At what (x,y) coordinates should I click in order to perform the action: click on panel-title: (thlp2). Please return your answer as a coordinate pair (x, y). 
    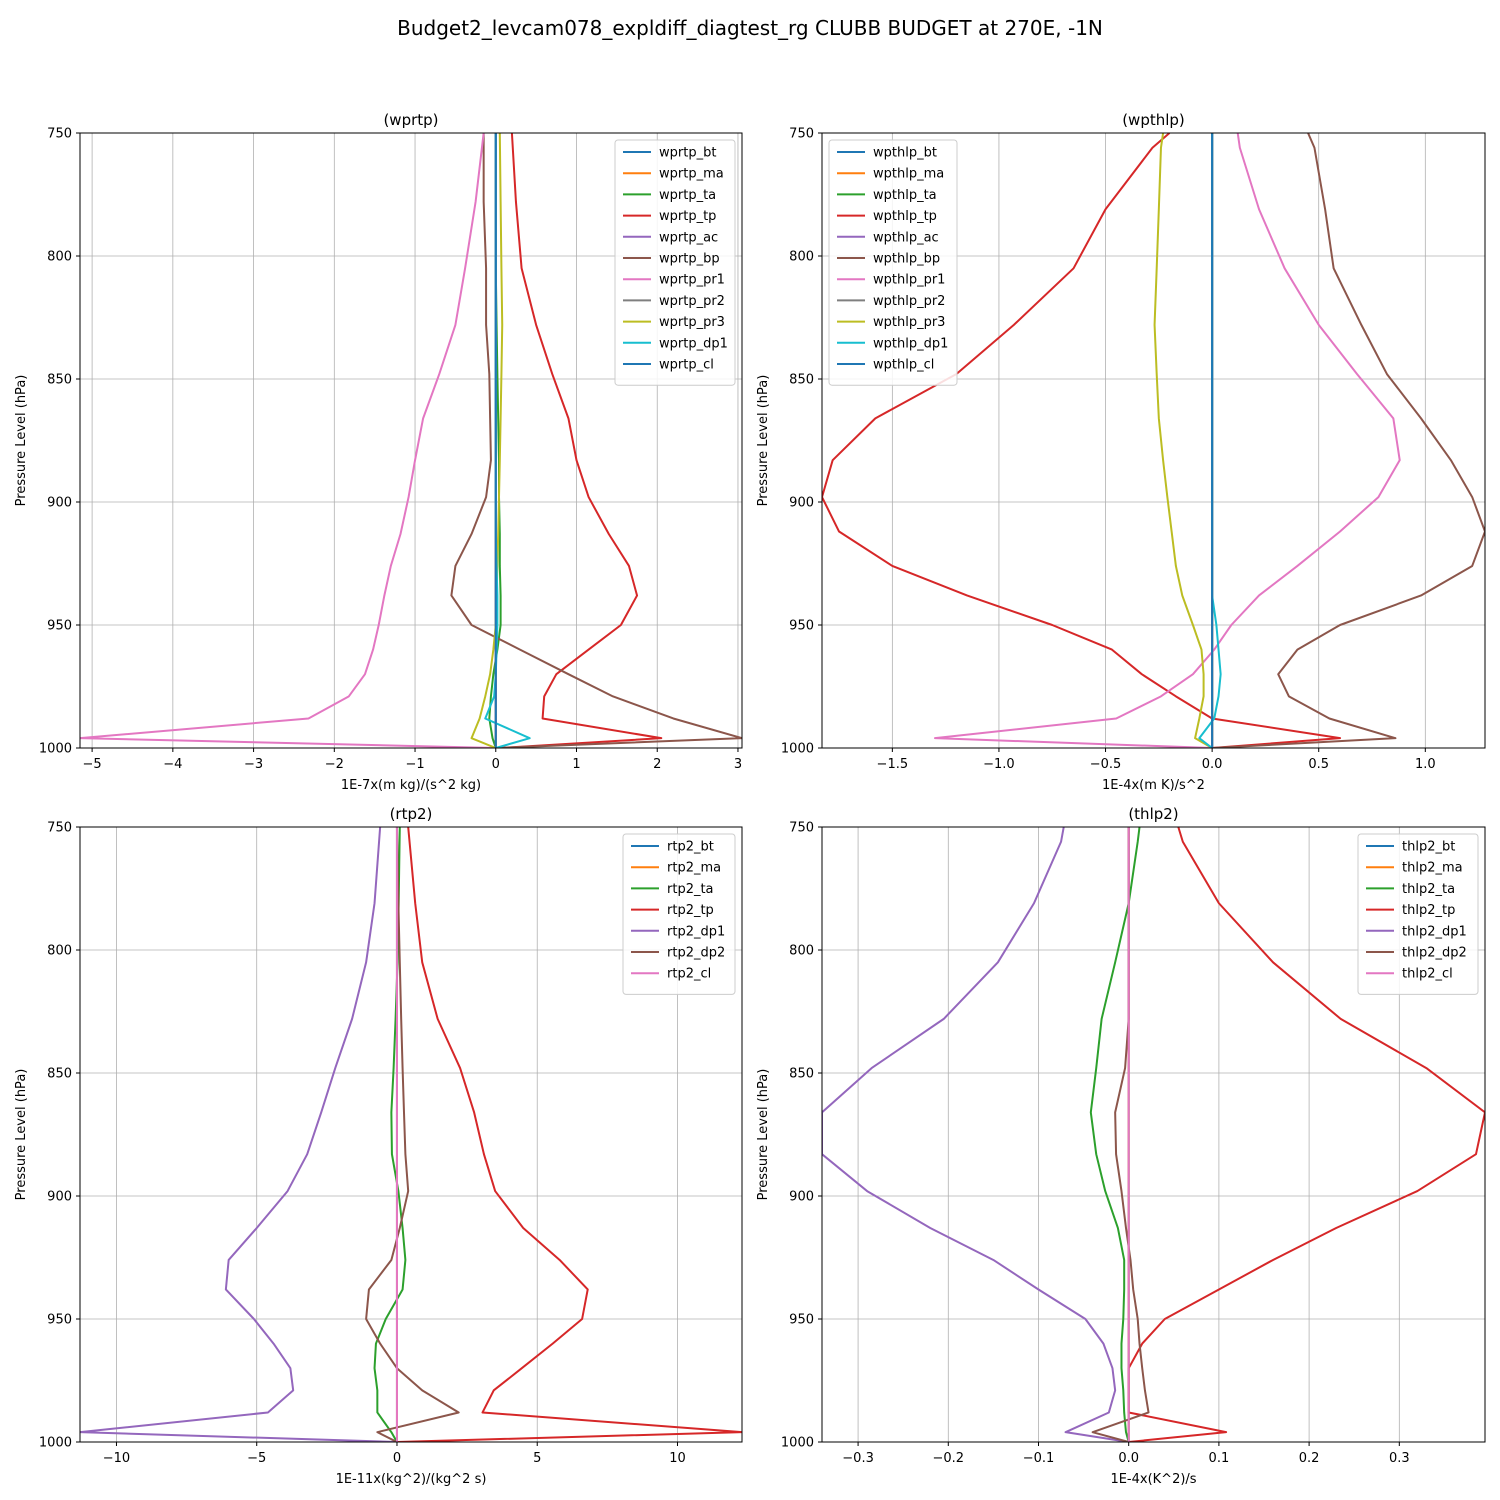
    Looking at the image, I should click on (1153, 814).